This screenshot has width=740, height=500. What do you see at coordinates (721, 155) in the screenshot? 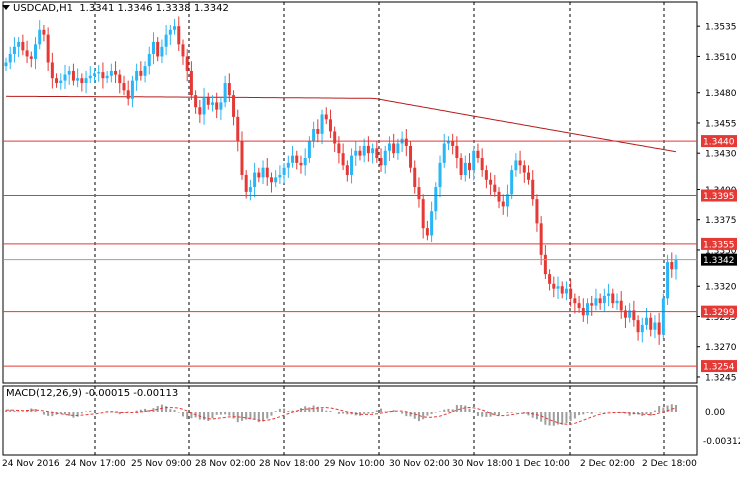
I see `price-tick-label: 1.3430` at bounding box center [721, 155].